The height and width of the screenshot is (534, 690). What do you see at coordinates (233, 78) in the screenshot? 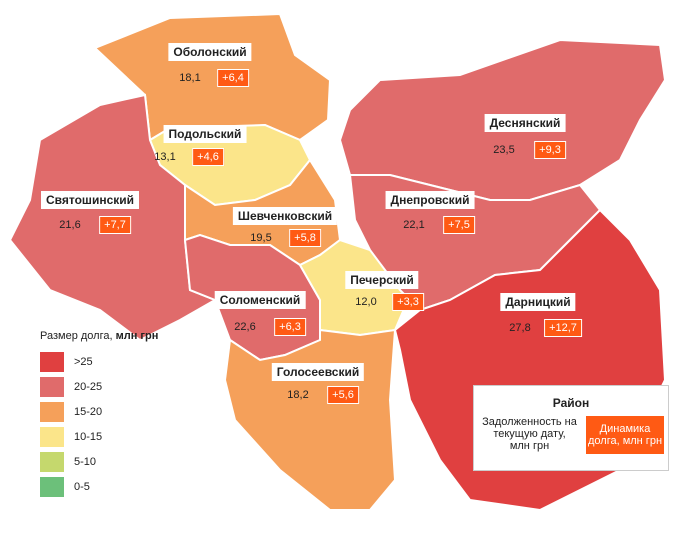
I see `district-change: +6,4` at bounding box center [233, 78].